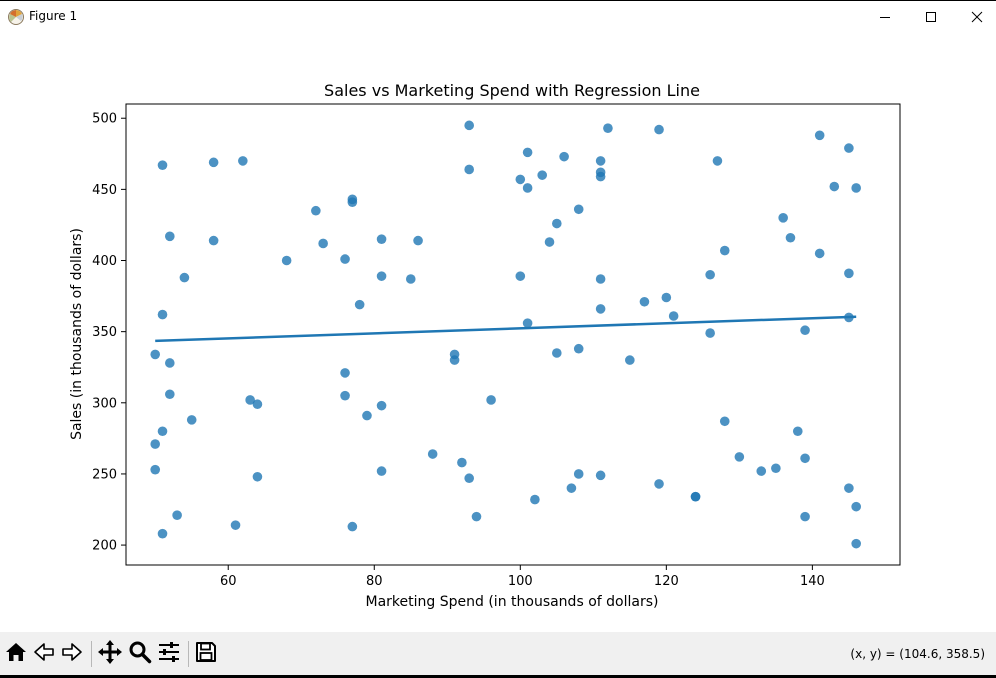  What do you see at coordinates (44, 654) in the screenshot?
I see `back-button` at bounding box center [44, 654].